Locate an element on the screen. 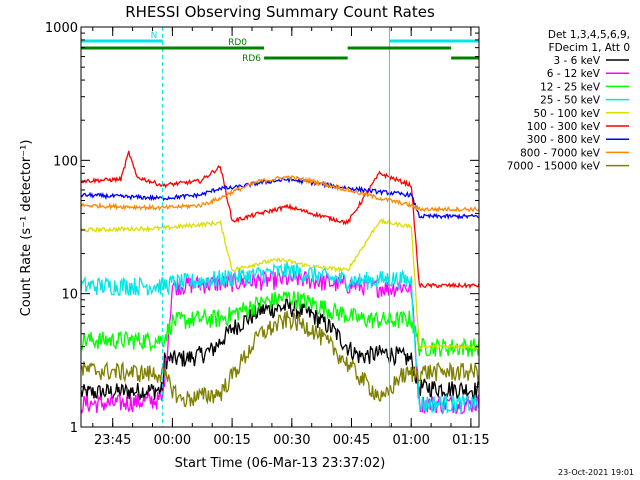  legend-entry-label: 7000 - 15000 keV is located at coordinates (554, 167).